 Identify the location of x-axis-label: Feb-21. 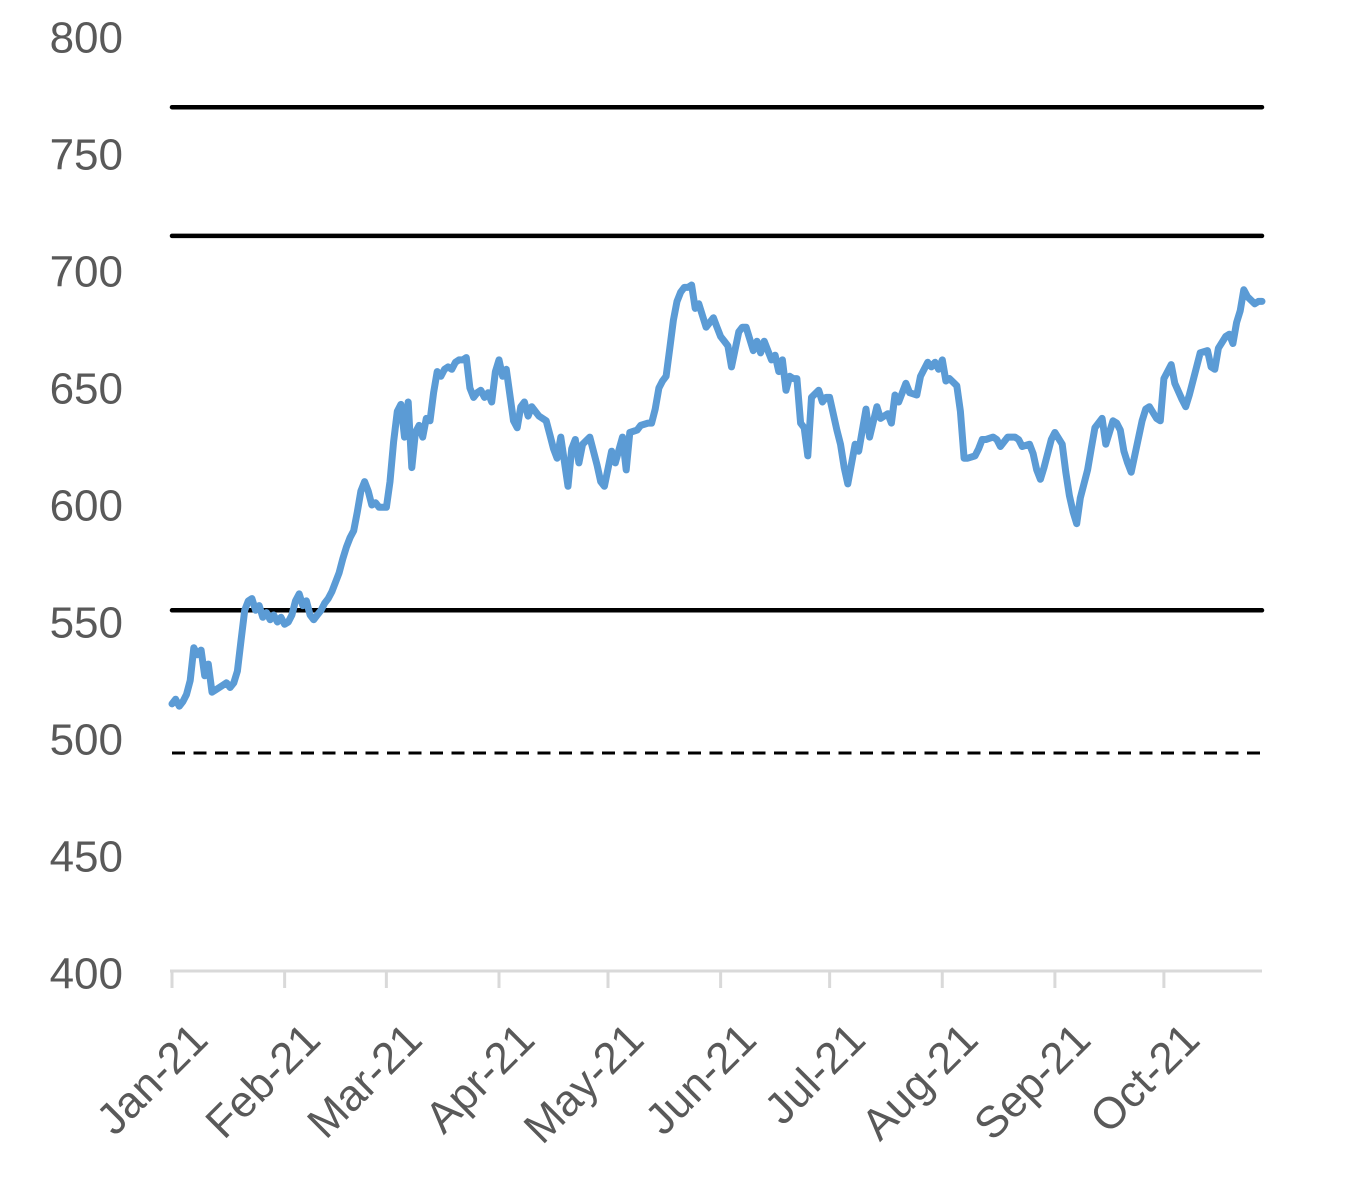
(262, 1080).